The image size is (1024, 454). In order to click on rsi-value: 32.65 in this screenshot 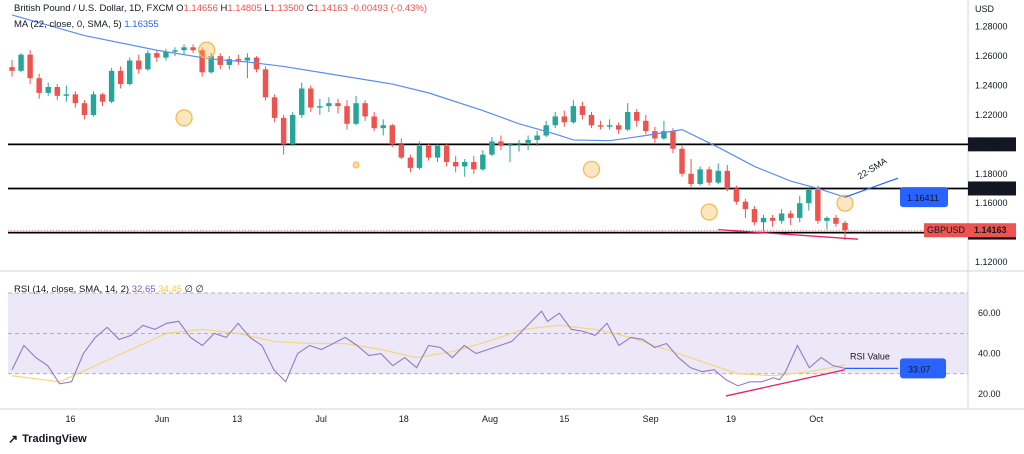, I will do `click(143, 289)`.